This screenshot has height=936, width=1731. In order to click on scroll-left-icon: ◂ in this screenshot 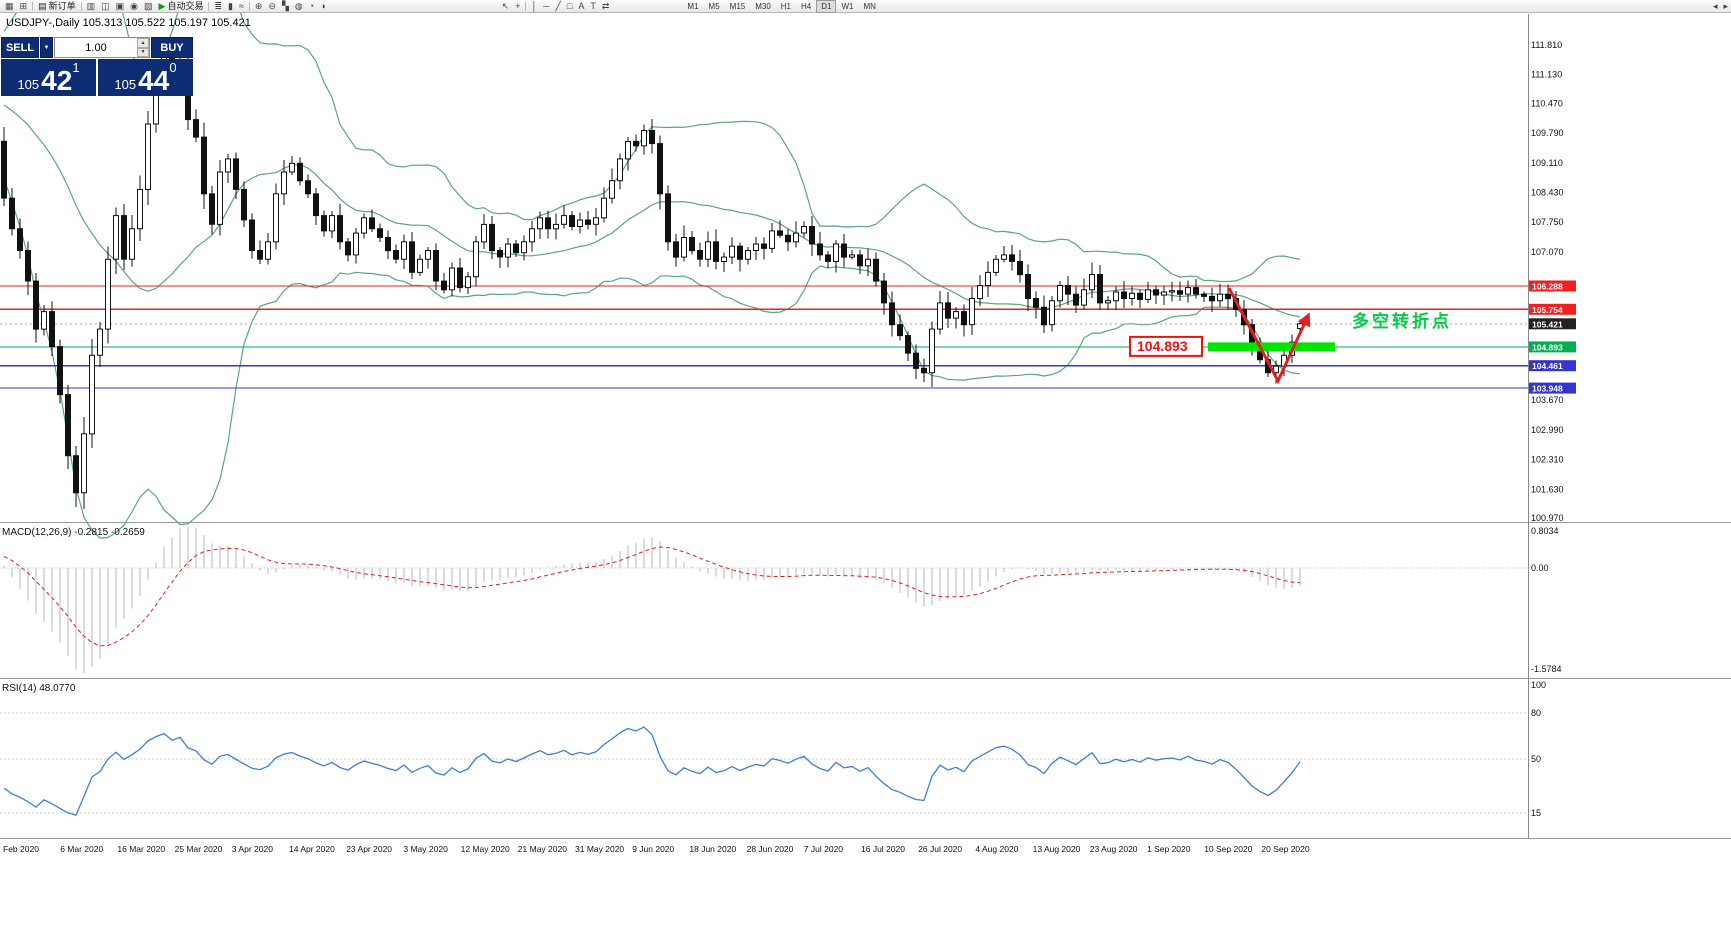, I will do `click(1715, 5)`.